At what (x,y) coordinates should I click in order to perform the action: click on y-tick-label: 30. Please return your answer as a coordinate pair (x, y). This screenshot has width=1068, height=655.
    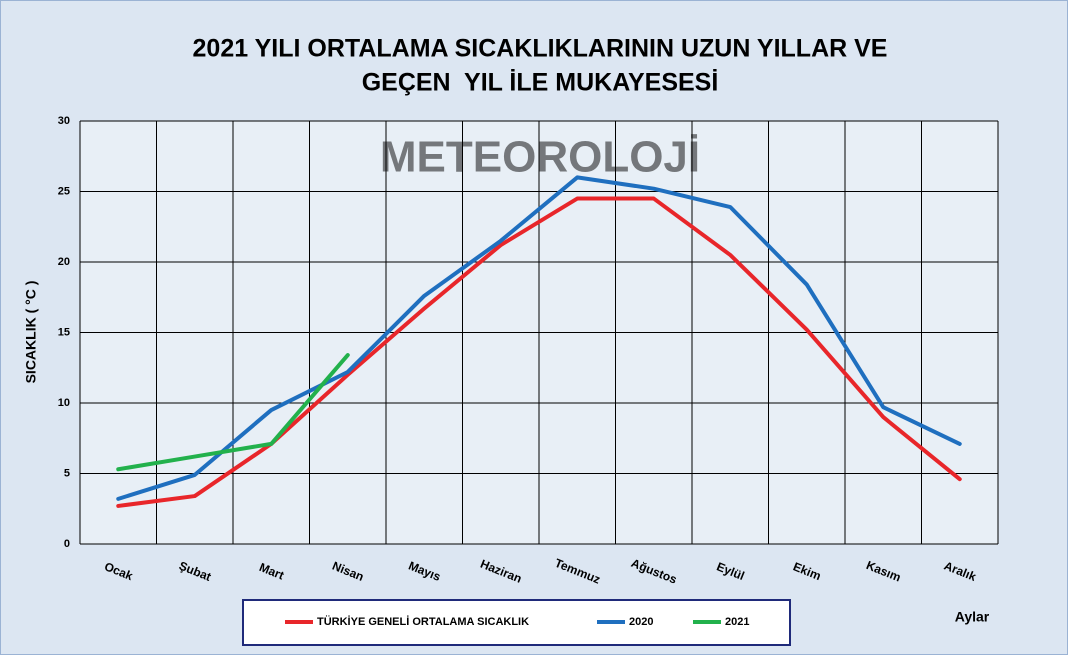
    Looking at the image, I should click on (64, 121).